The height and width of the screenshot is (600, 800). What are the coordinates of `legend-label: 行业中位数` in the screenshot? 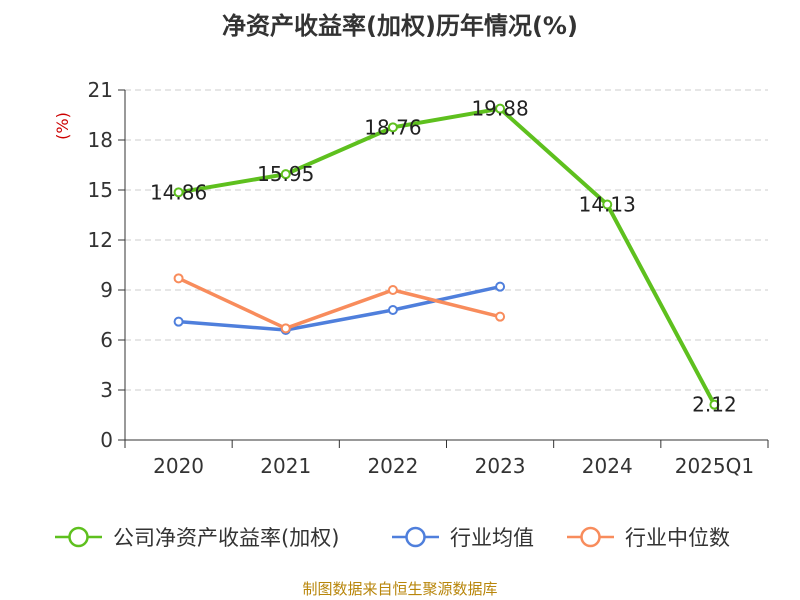 It's located at (677, 538).